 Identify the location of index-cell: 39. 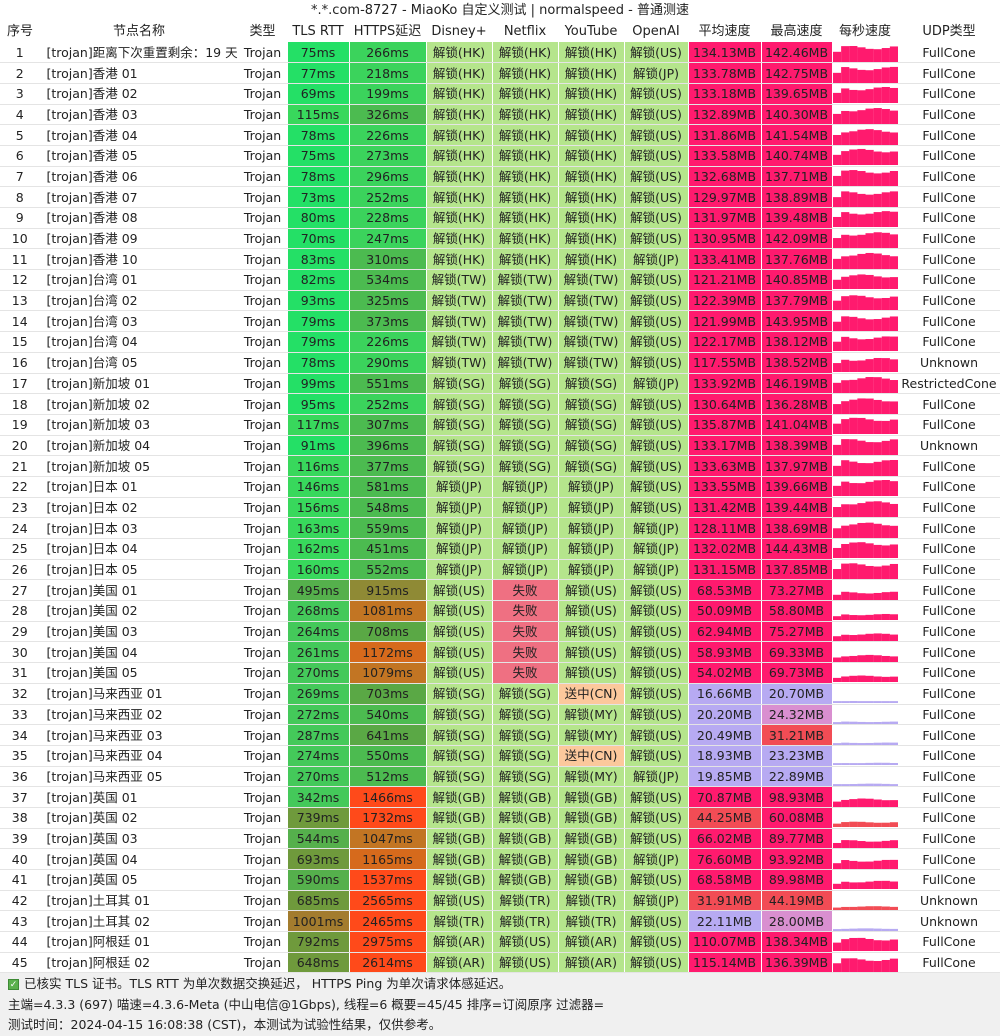
(20, 839).